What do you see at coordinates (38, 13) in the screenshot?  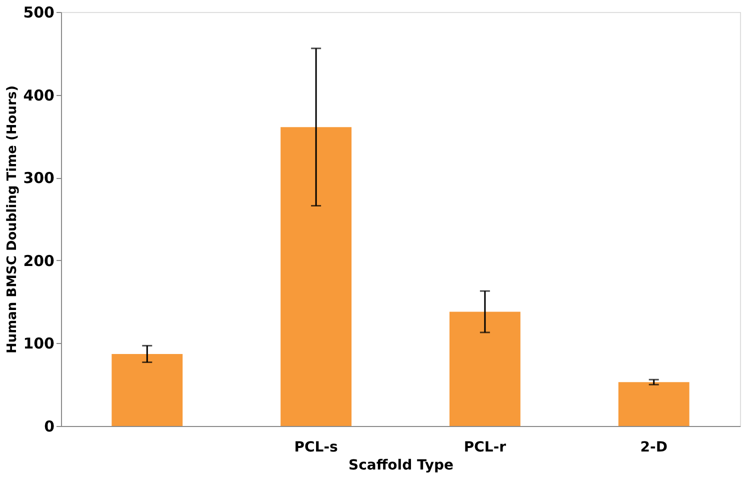 I see `y-tick-label: 500` at bounding box center [38, 13].